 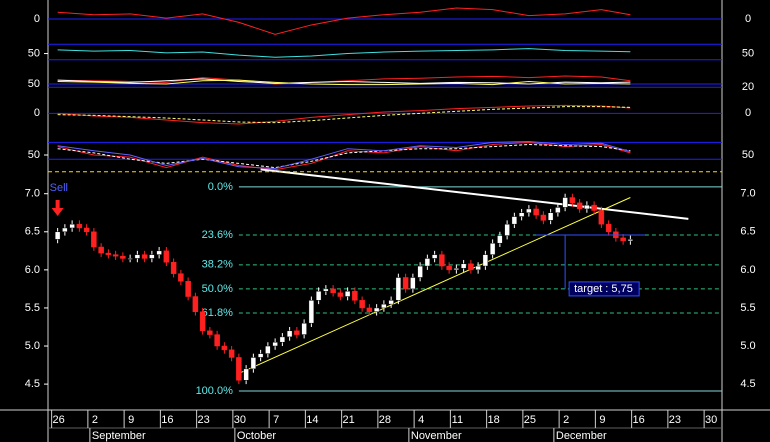 I want to click on target-box, so click(x=604, y=289).